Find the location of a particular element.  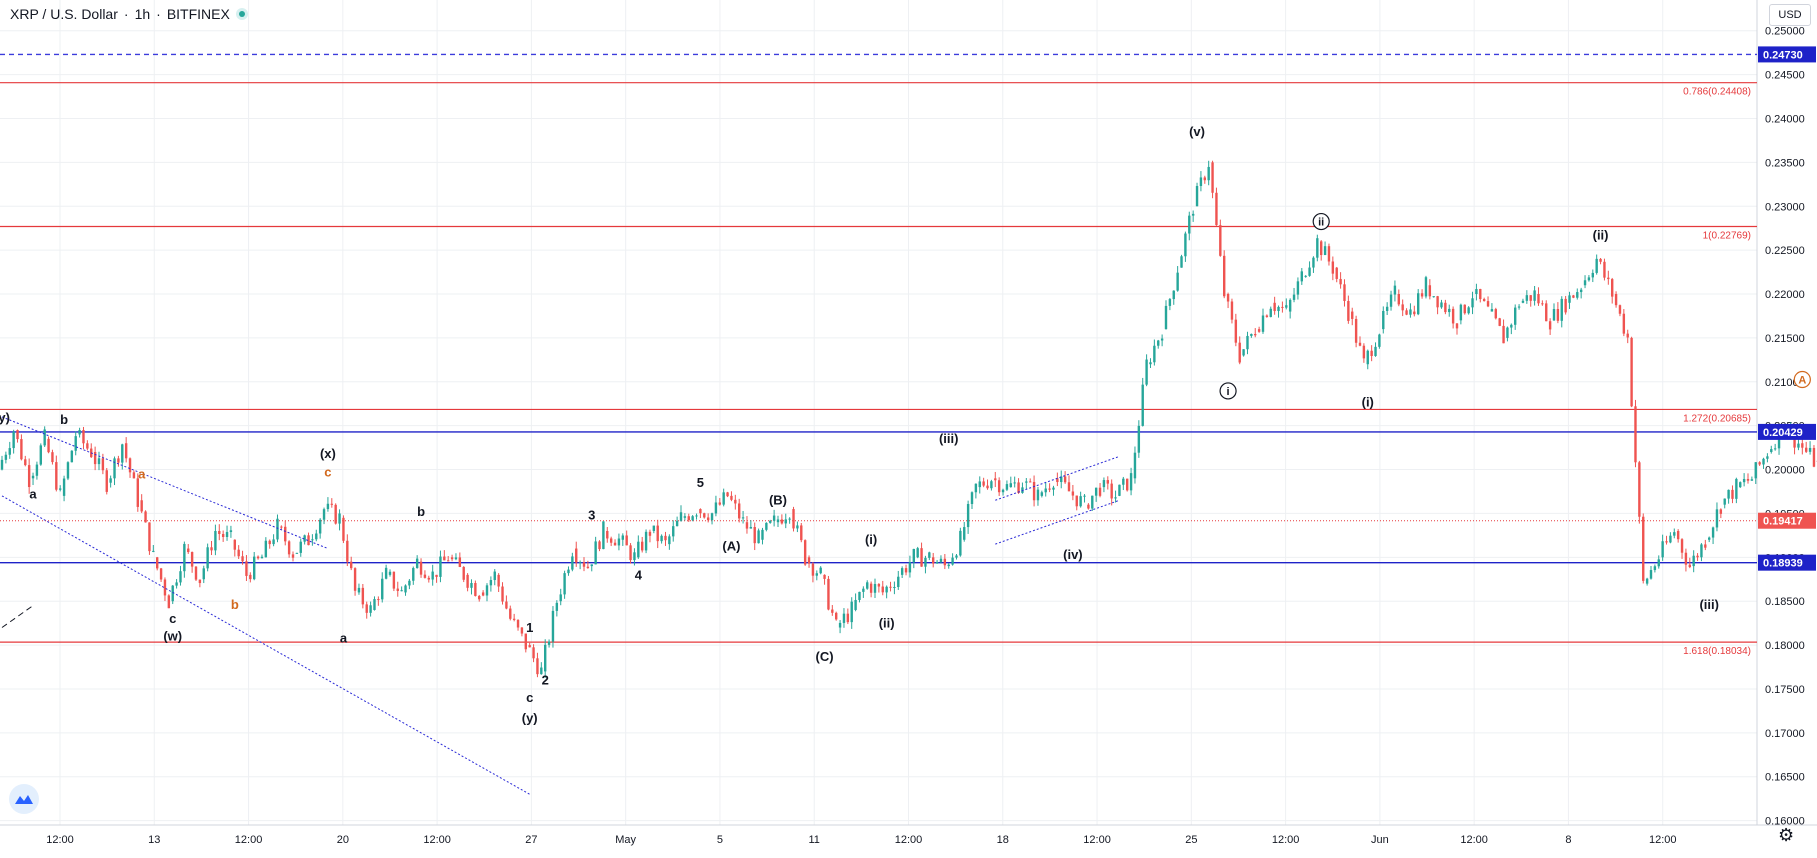

wave-label: 3 is located at coordinates (591, 515).